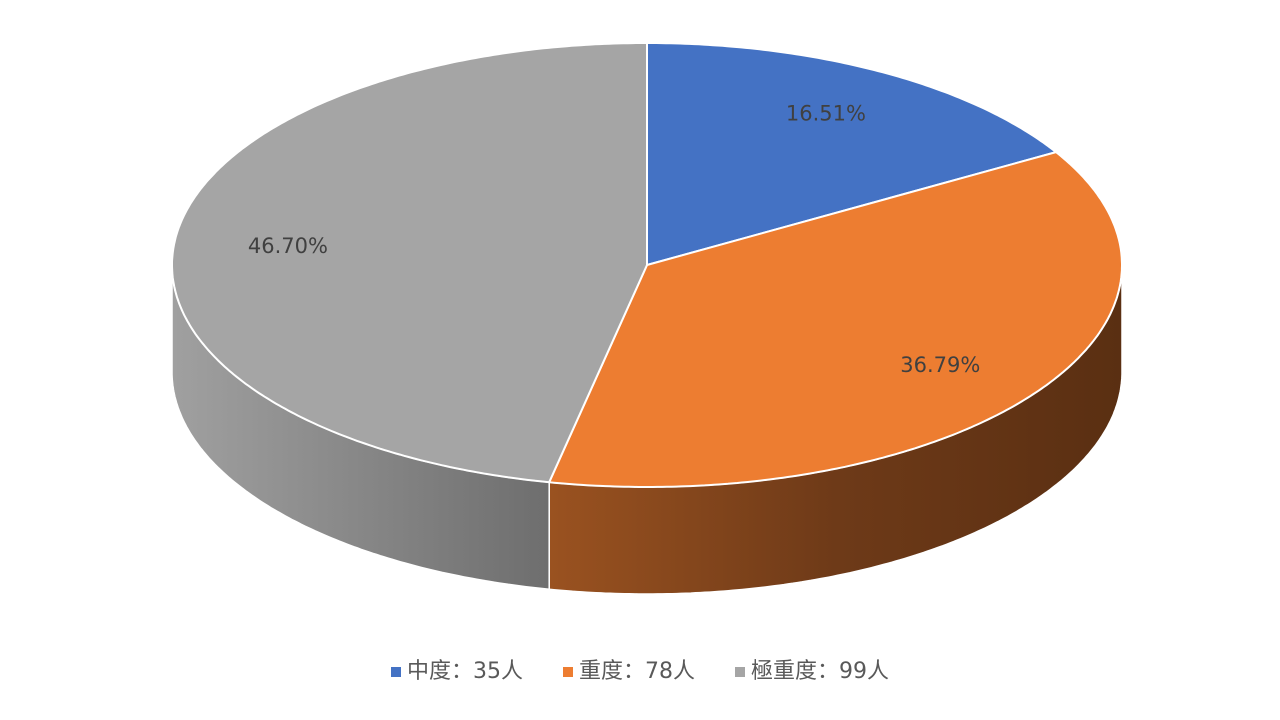  I want to click on legend: 中度：35人 重度：78人 極重度：99人, so click(640, 671).